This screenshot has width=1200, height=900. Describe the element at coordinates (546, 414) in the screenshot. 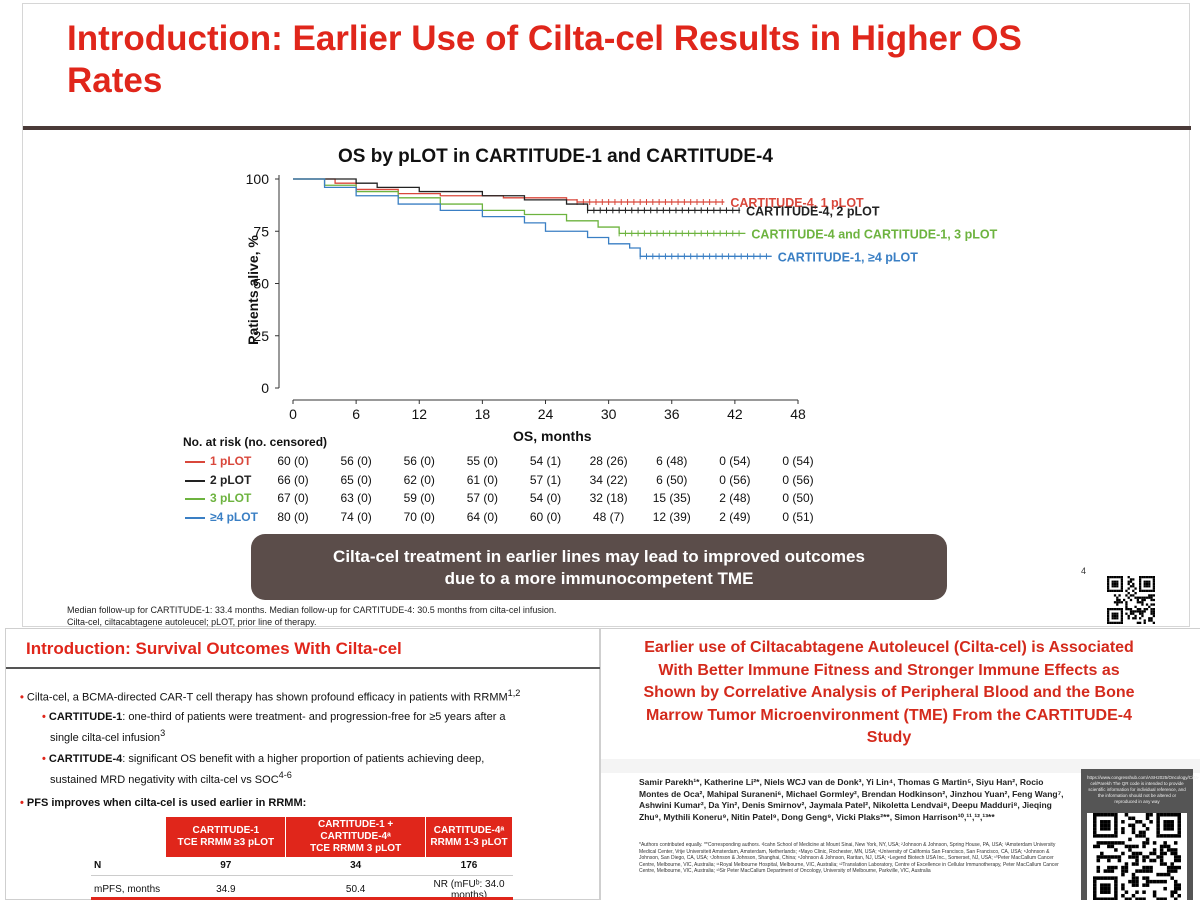

I see `x-tick-label: 24` at that location.